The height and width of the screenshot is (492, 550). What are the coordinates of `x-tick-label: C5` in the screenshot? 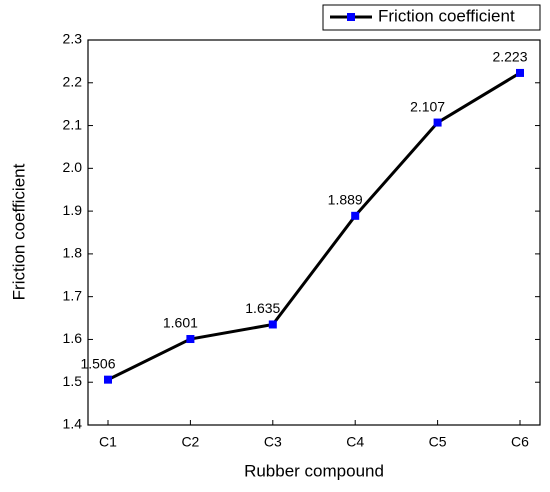 It's located at (438, 442).